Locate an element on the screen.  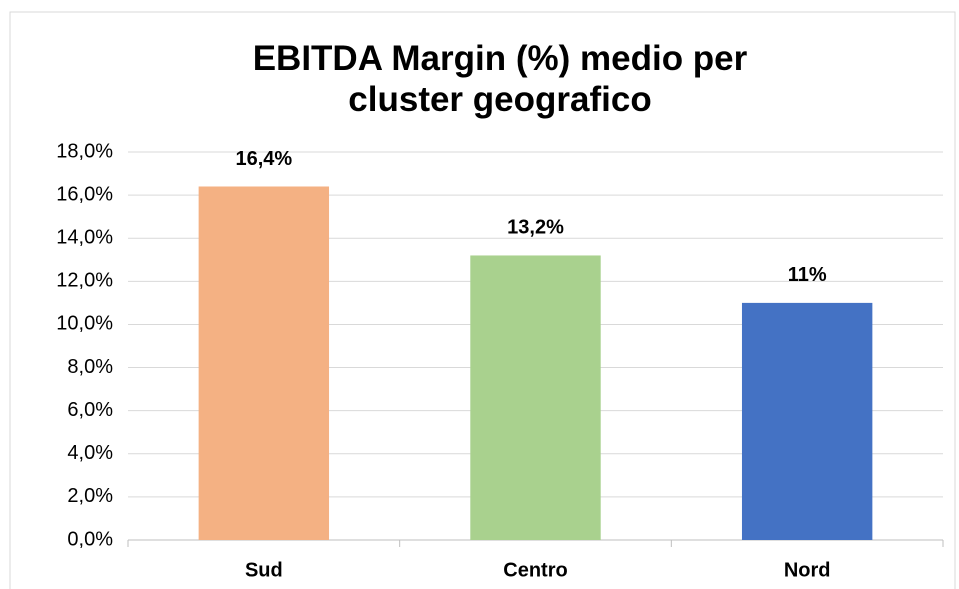
data-label: 16,4% is located at coordinates (263, 159).